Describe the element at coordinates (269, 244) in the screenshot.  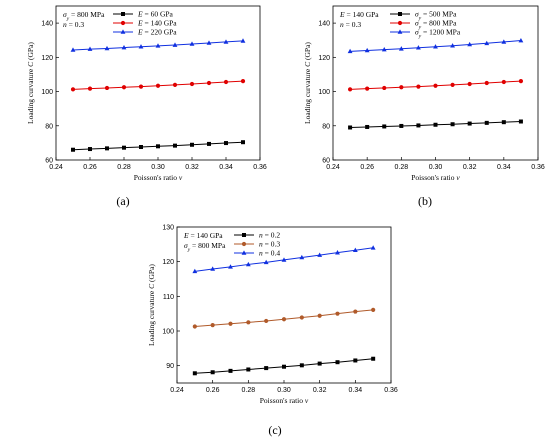
I see `legend-label: n = 0.3` at that location.